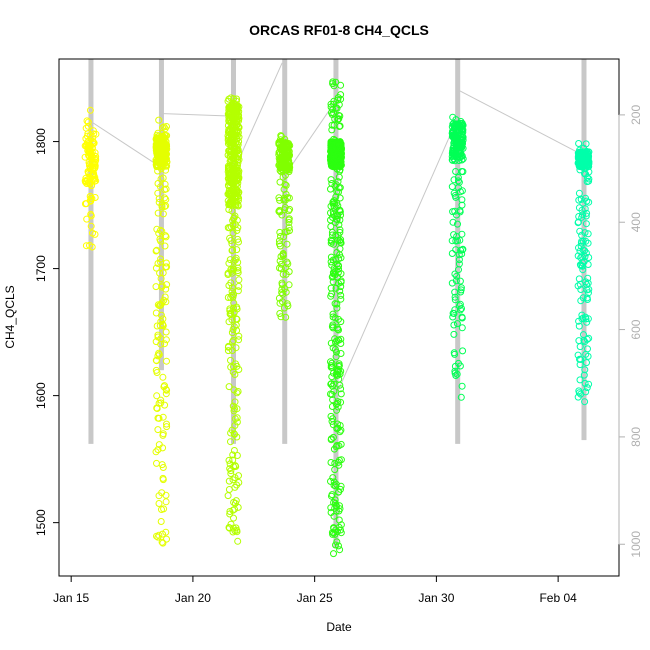  I want to click on x-tick-label: Jan 25, so click(315, 598).